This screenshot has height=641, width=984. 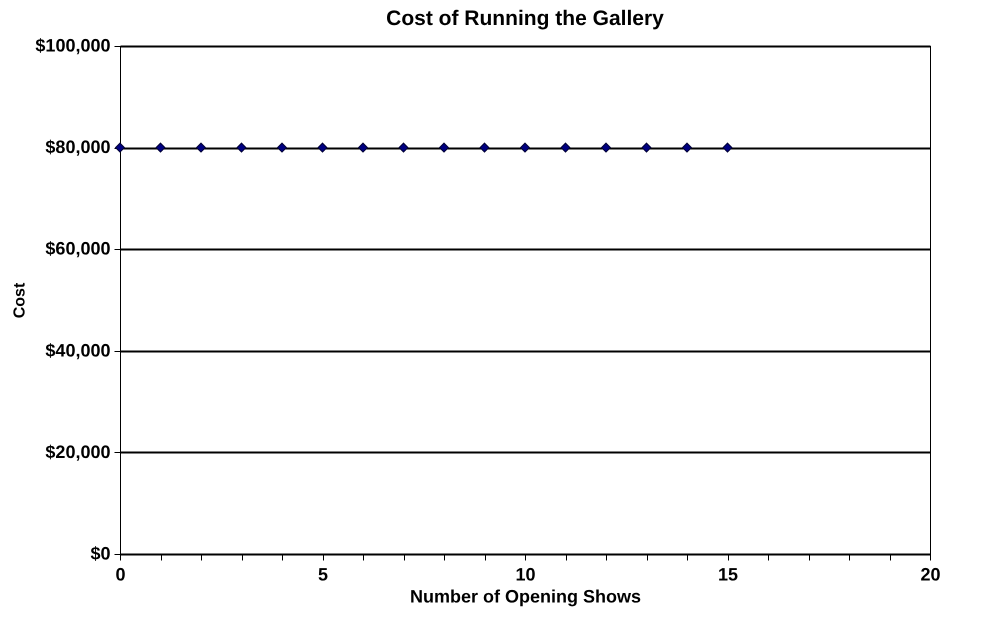 I want to click on x-tick-label: 15, so click(x=728, y=574).